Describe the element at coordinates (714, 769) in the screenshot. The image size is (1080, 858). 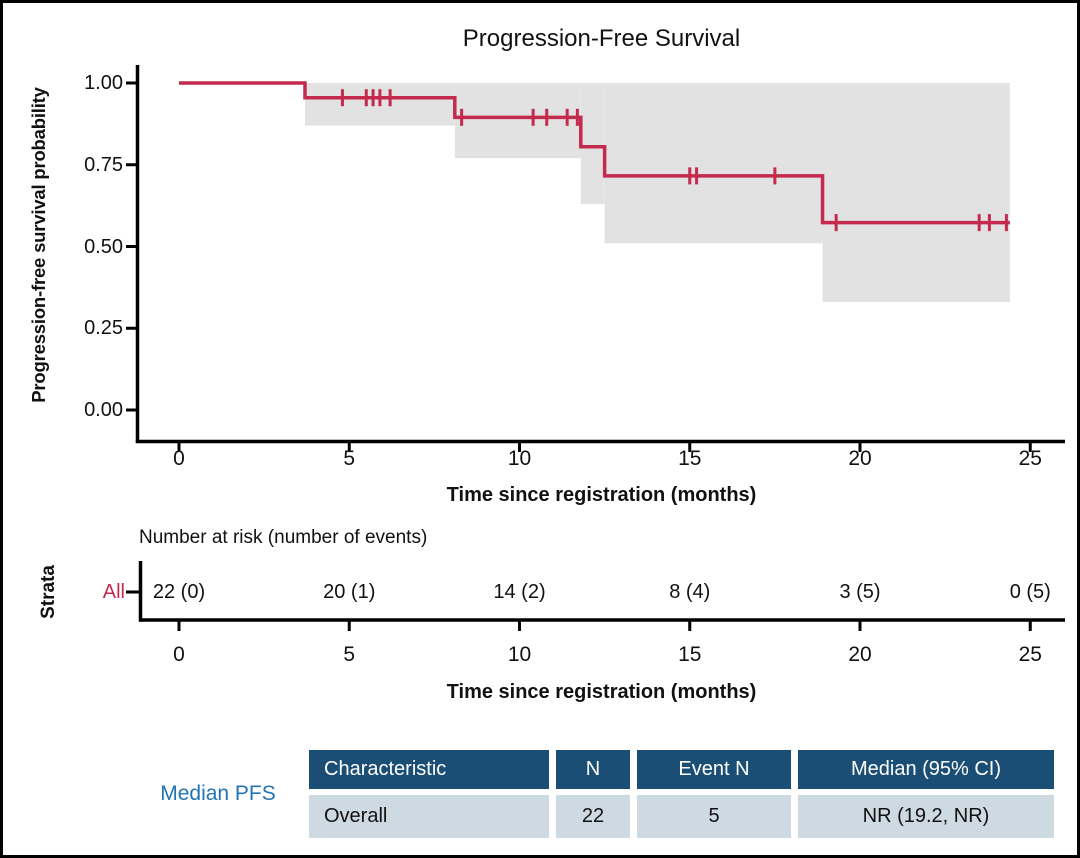
I see `summary-header-event-n: Event N` at that location.